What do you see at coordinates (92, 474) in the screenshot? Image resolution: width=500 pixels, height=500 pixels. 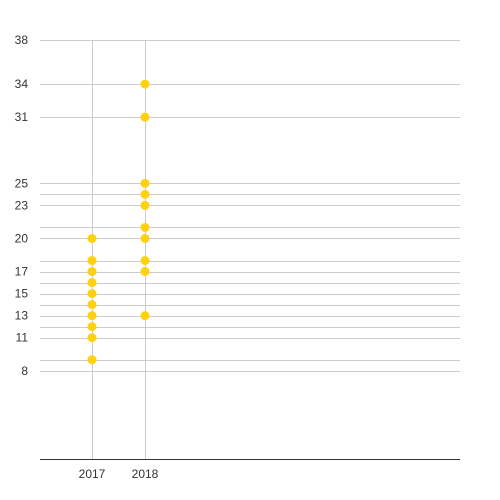 I see `x-tick-label: 2017` at bounding box center [92, 474].